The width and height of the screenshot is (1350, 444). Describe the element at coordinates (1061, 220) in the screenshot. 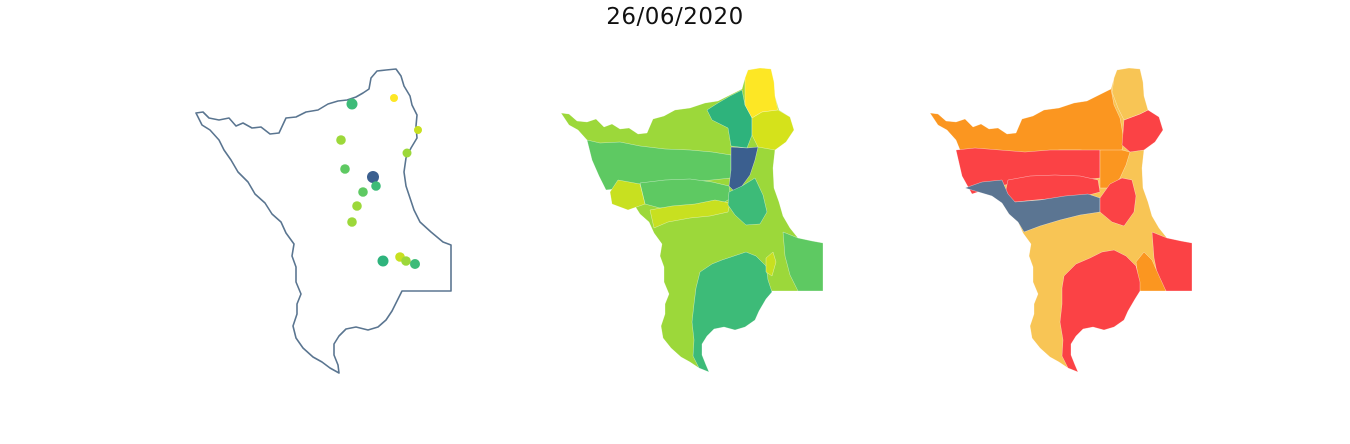

I see `risk-regions` at that location.